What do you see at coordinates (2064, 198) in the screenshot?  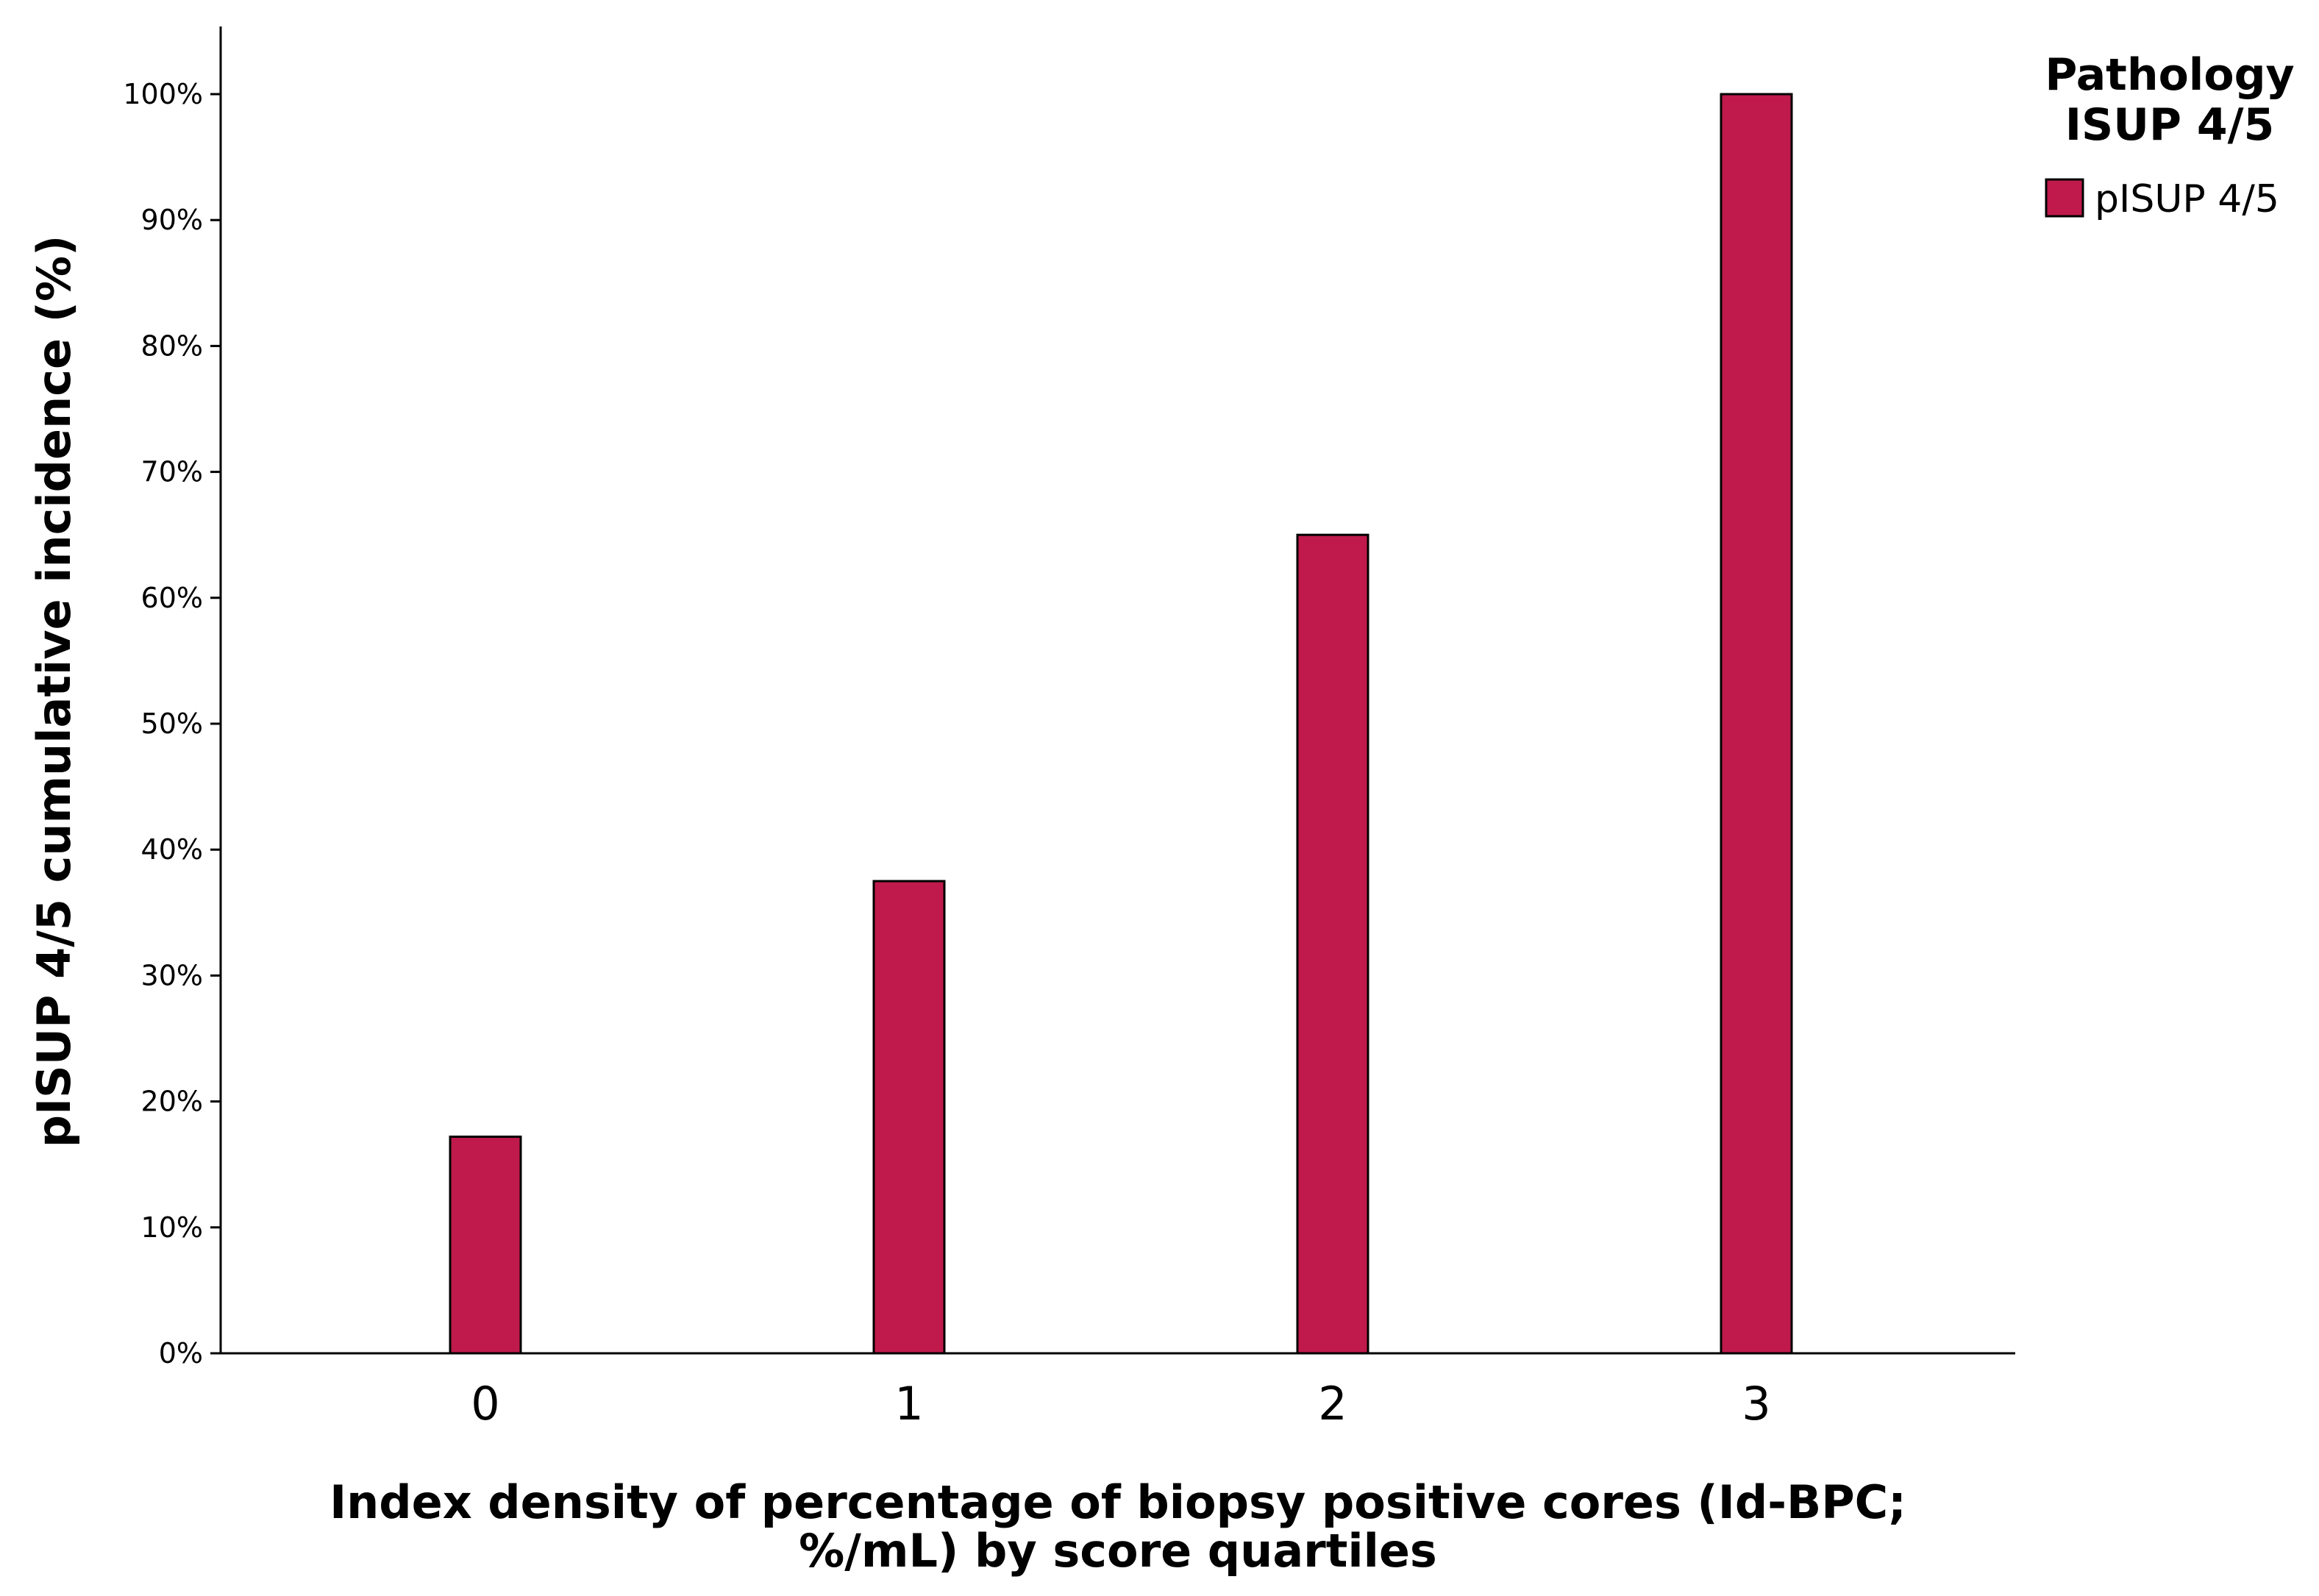 I see `legend-swatch` at bounding box center [2064, 198].